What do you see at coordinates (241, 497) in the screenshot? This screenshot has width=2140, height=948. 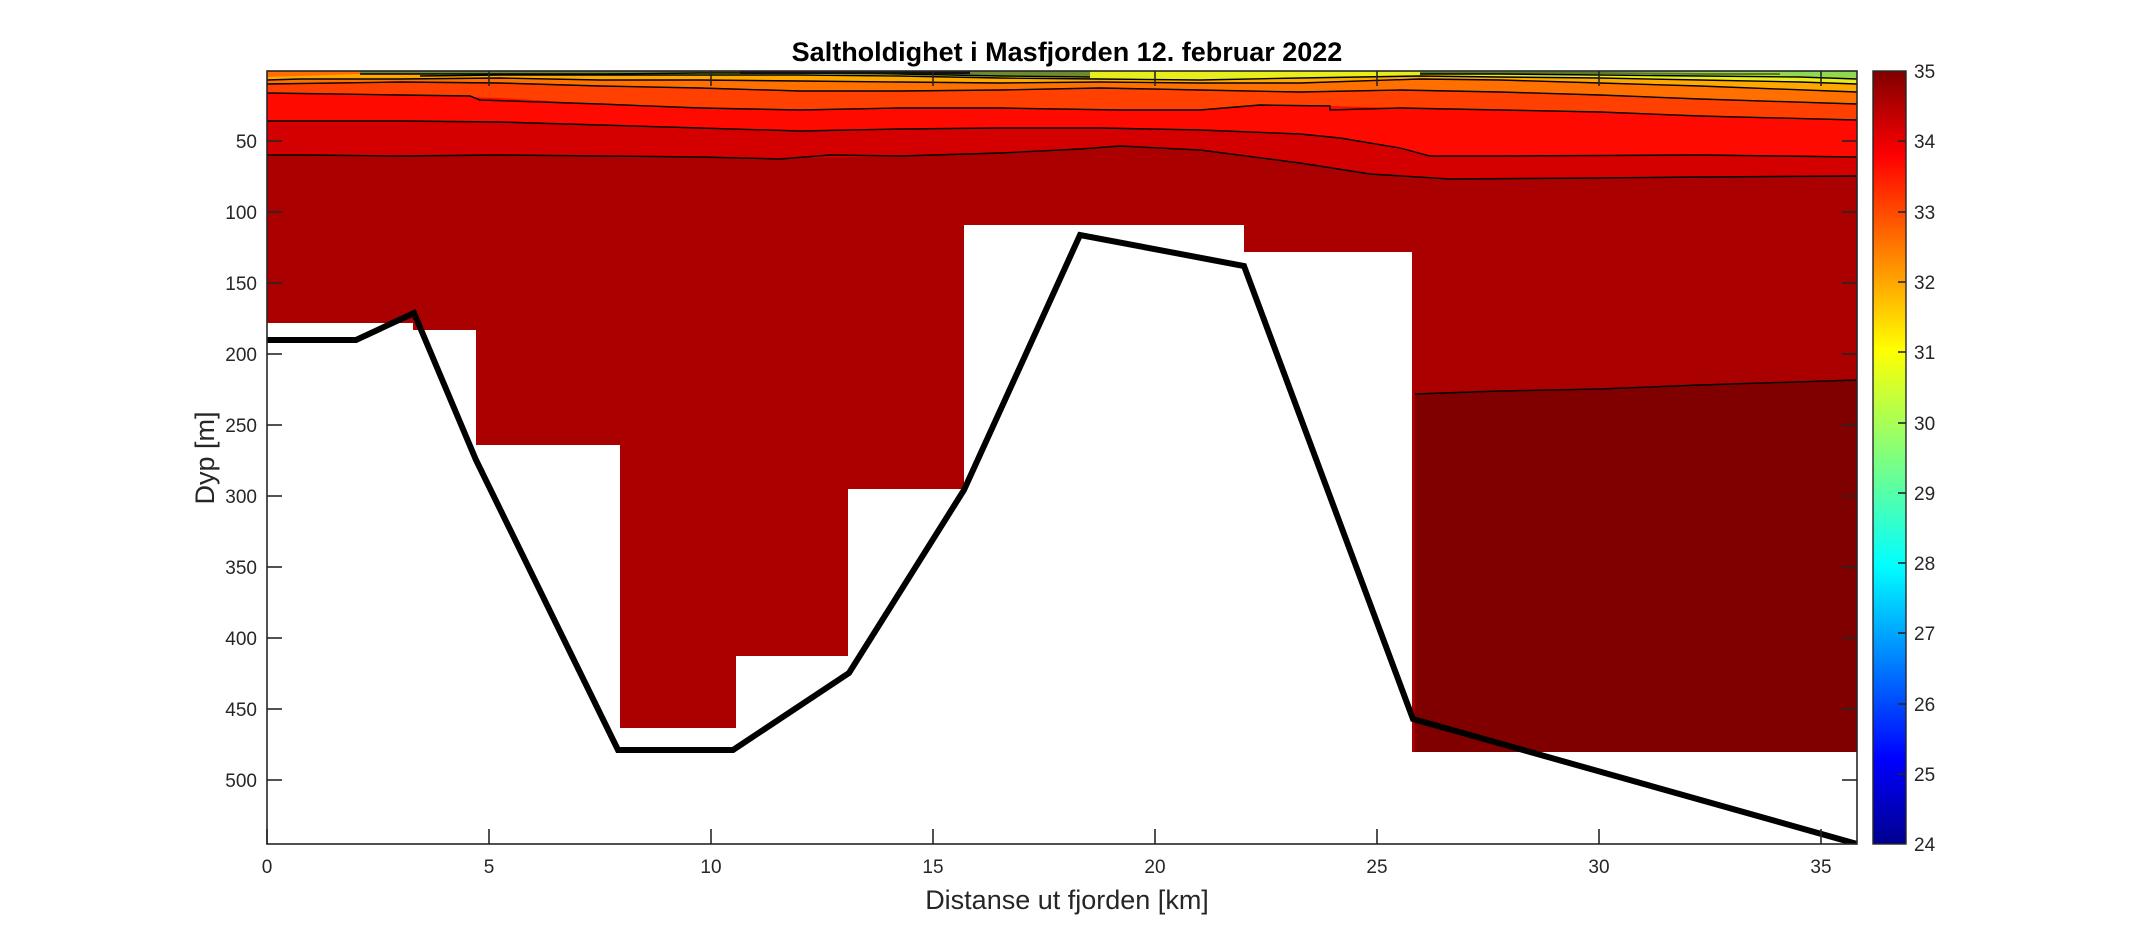 I see `y-tick-label: 300` at bounding box center [241, 497].